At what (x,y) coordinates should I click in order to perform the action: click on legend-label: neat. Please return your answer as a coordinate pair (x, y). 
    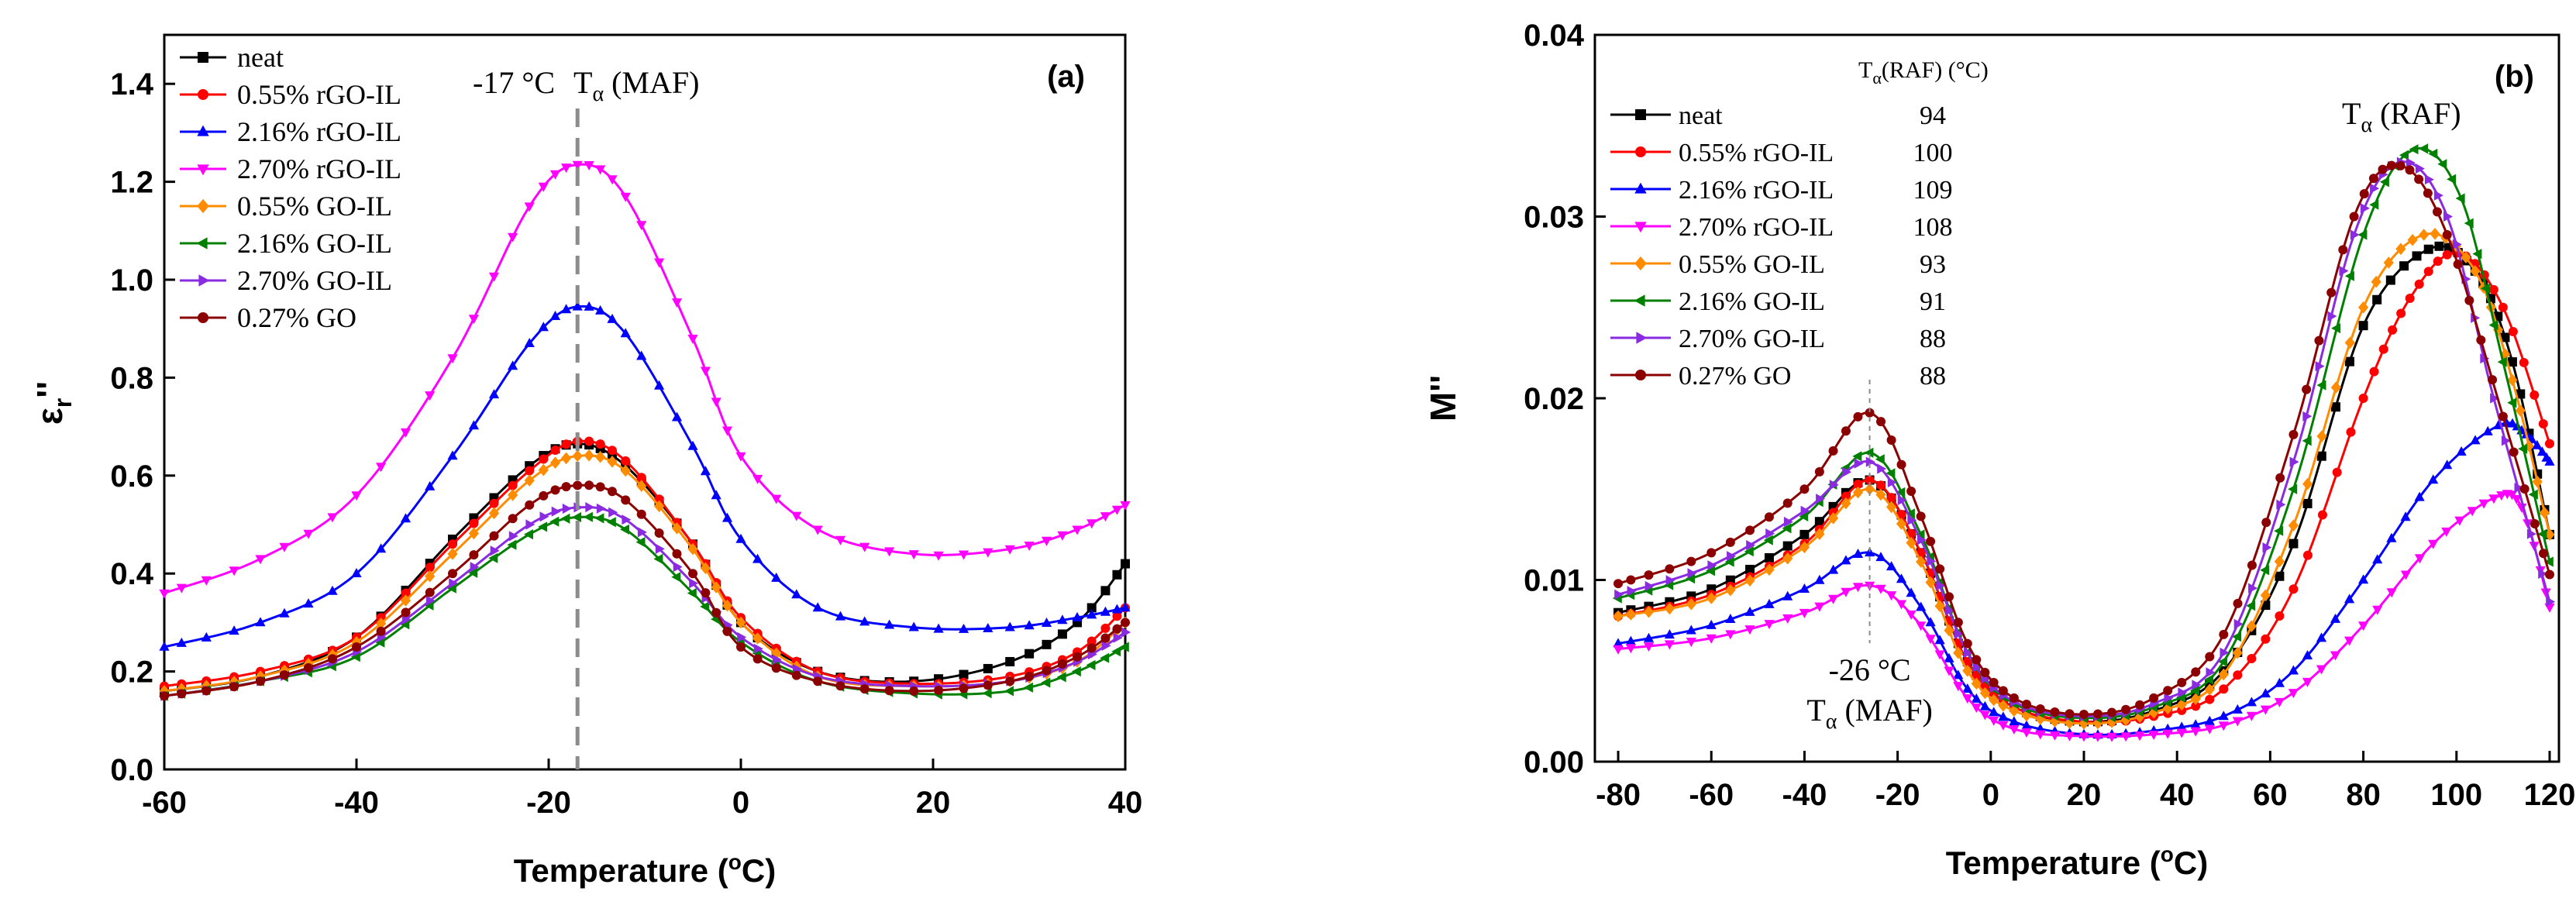
    Looking at the image, I should click on (1701, 116).